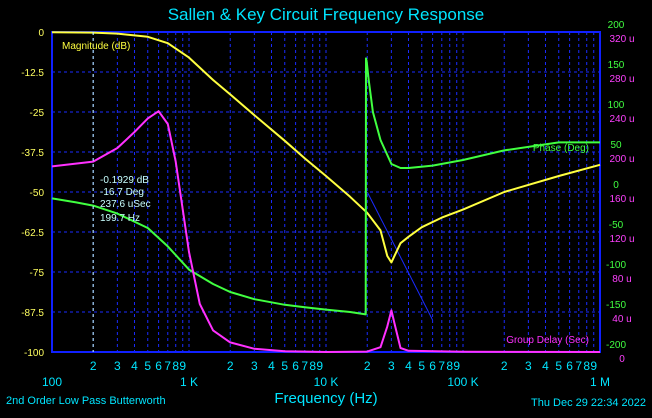 The width and height of the screenshot is (652, 418). Describe the element at coordinates (616, 185) in the screenshot. I see `y-tick-label-phase: 0` at that location.